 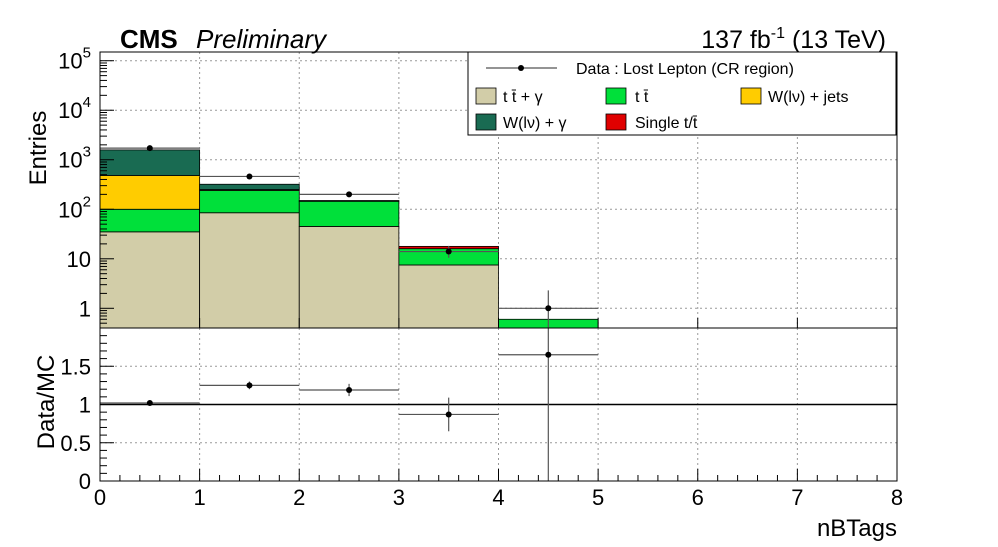 I want to click on entries-tick-exponent: 5, so click(x=87, y=53).